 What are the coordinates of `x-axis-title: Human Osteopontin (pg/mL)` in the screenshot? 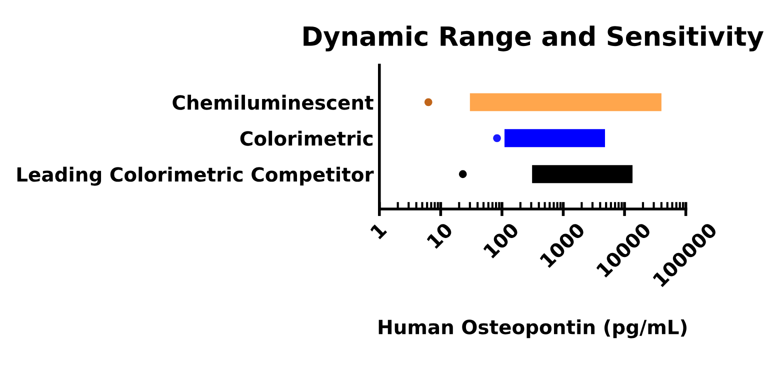 It's located at (532, 328).